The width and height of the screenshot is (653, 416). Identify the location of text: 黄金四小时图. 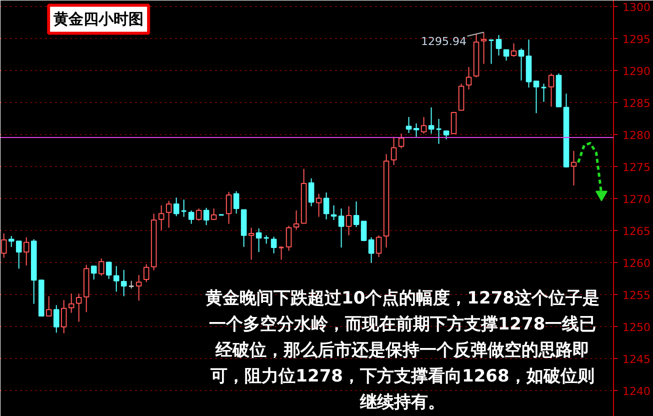
(98, 19).